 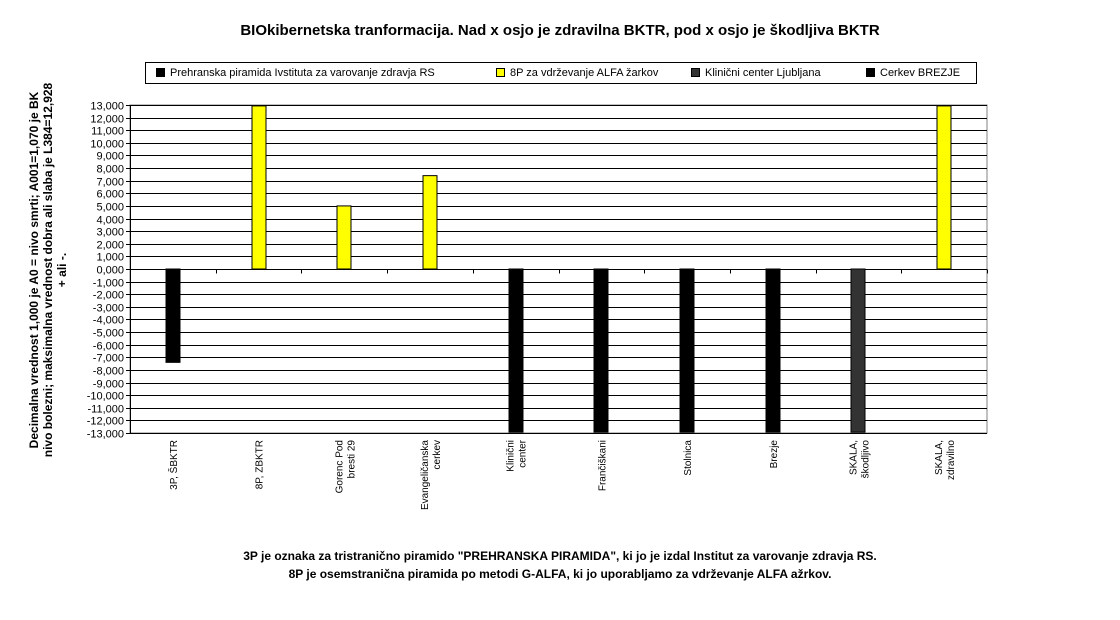 What do you see at coordinates (106, 410) in the screenshot?
I see `y-tick-label: -11,000` at bounding box center [106, 410].